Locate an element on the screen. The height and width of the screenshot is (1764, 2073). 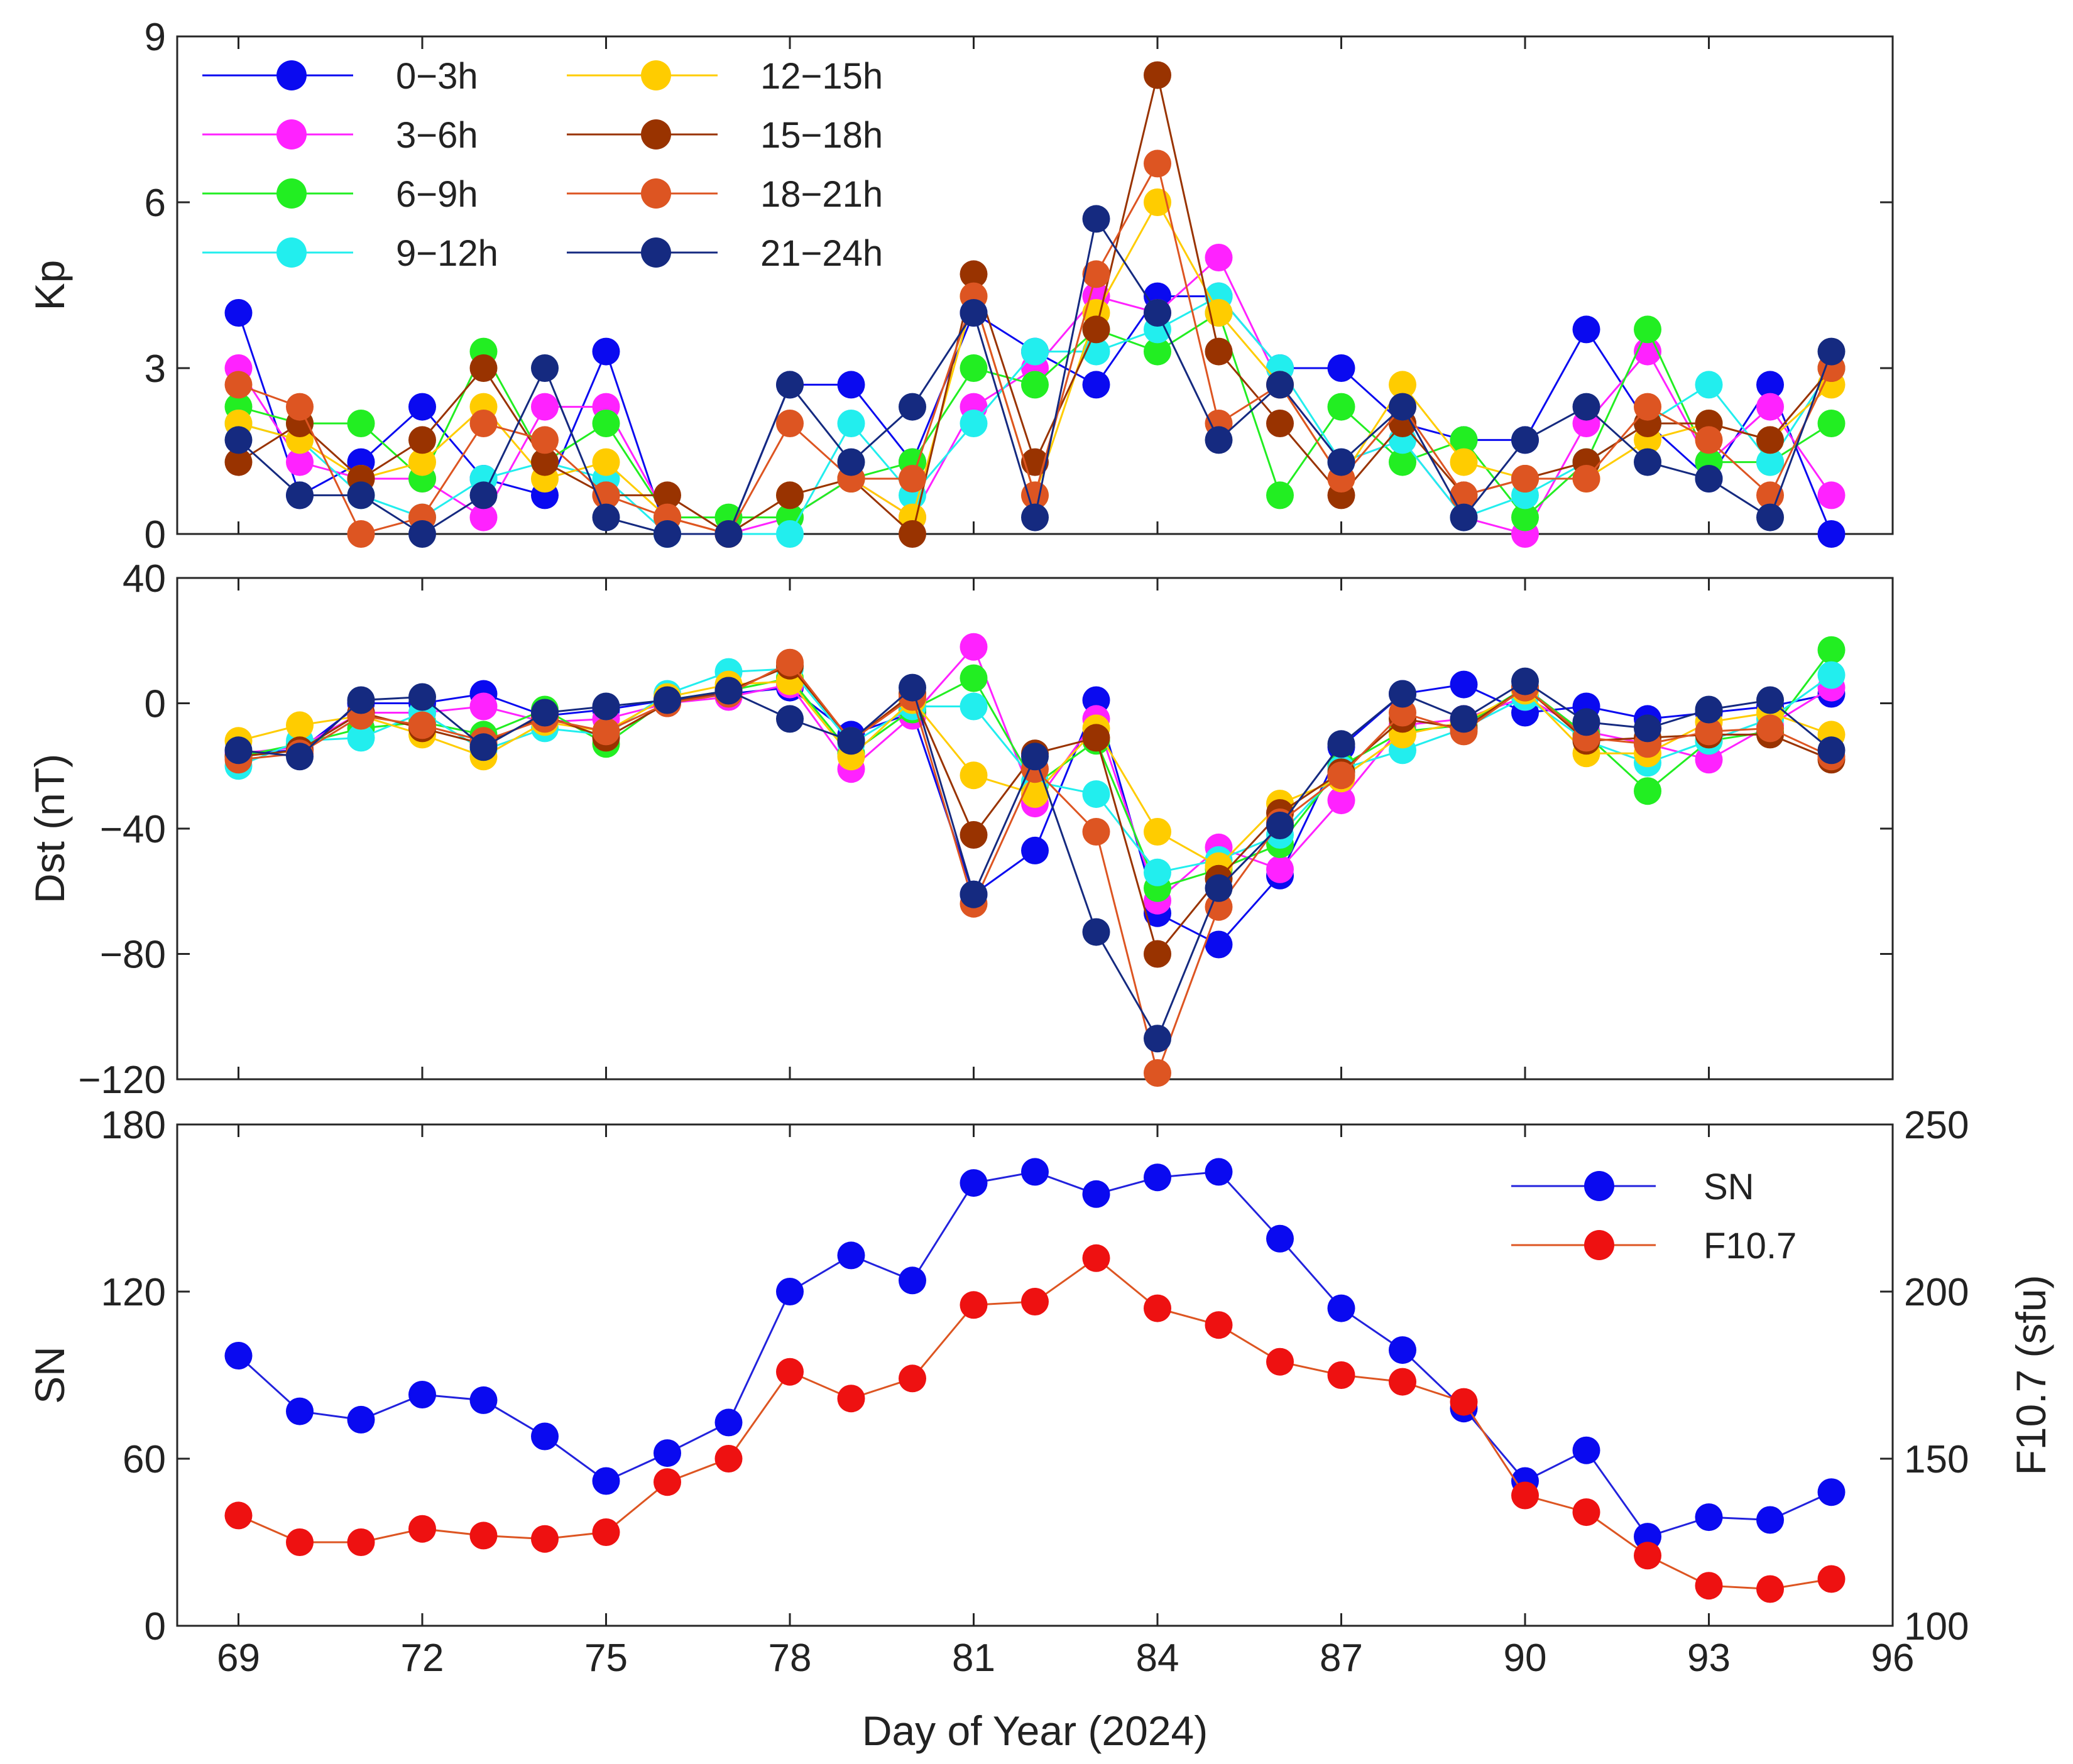
legend: SN F10.7 is located at coordinates (1654, 1216).